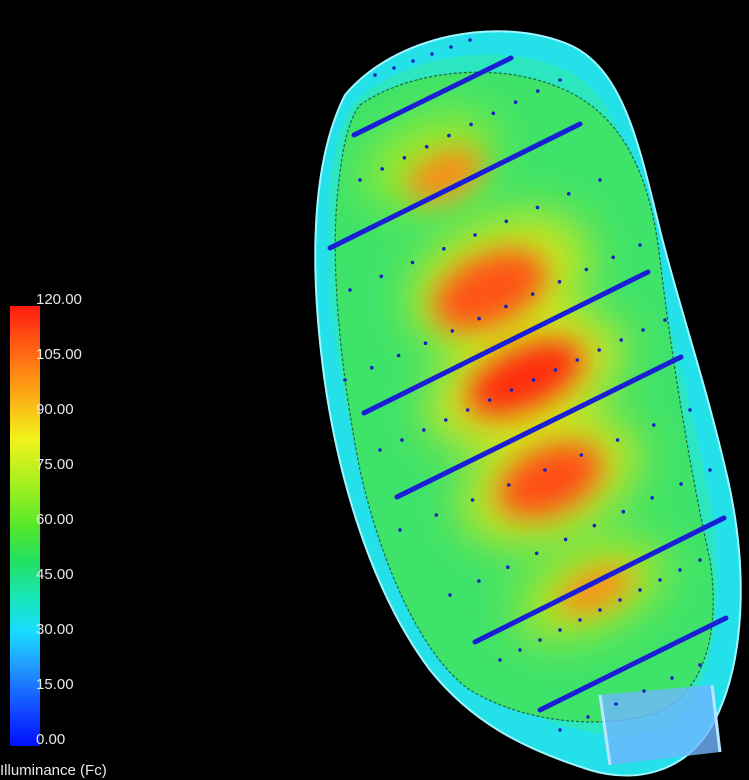  I want to click on illuminance-color-scale, so click(25, 526).